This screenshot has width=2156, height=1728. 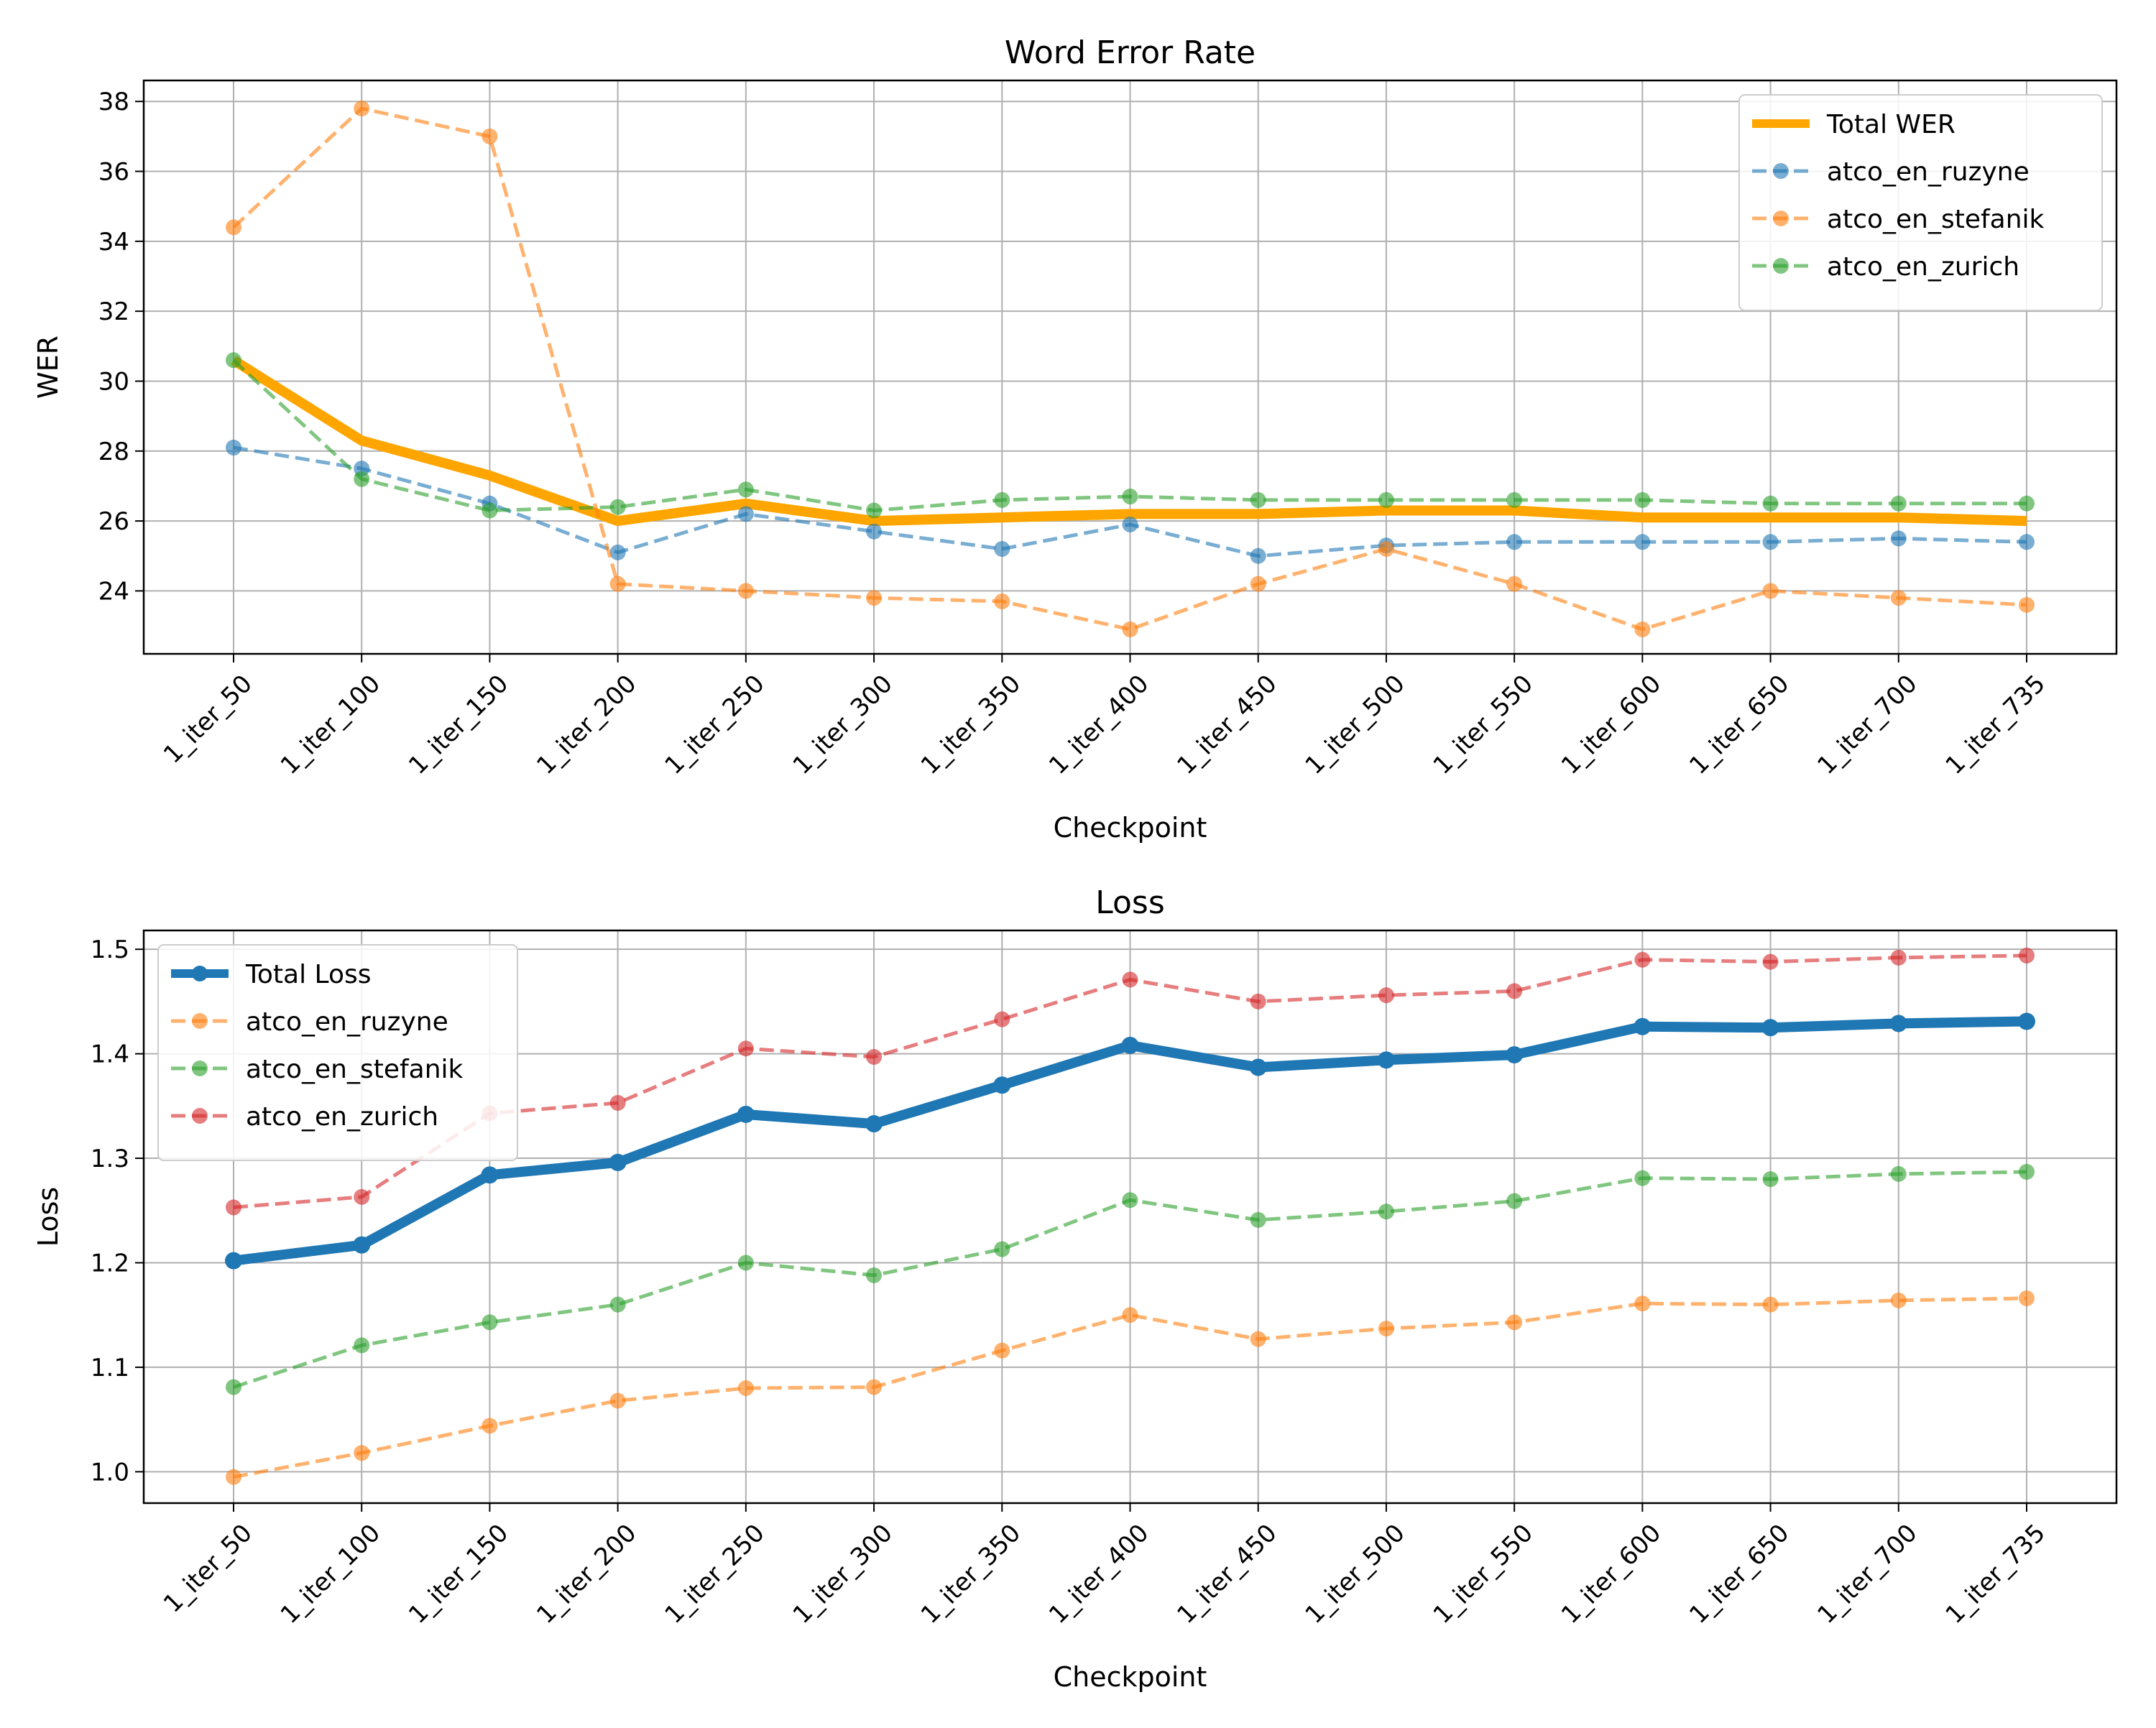 I want to click on y-axis-label: Loss, so click(x=48, y=1217).